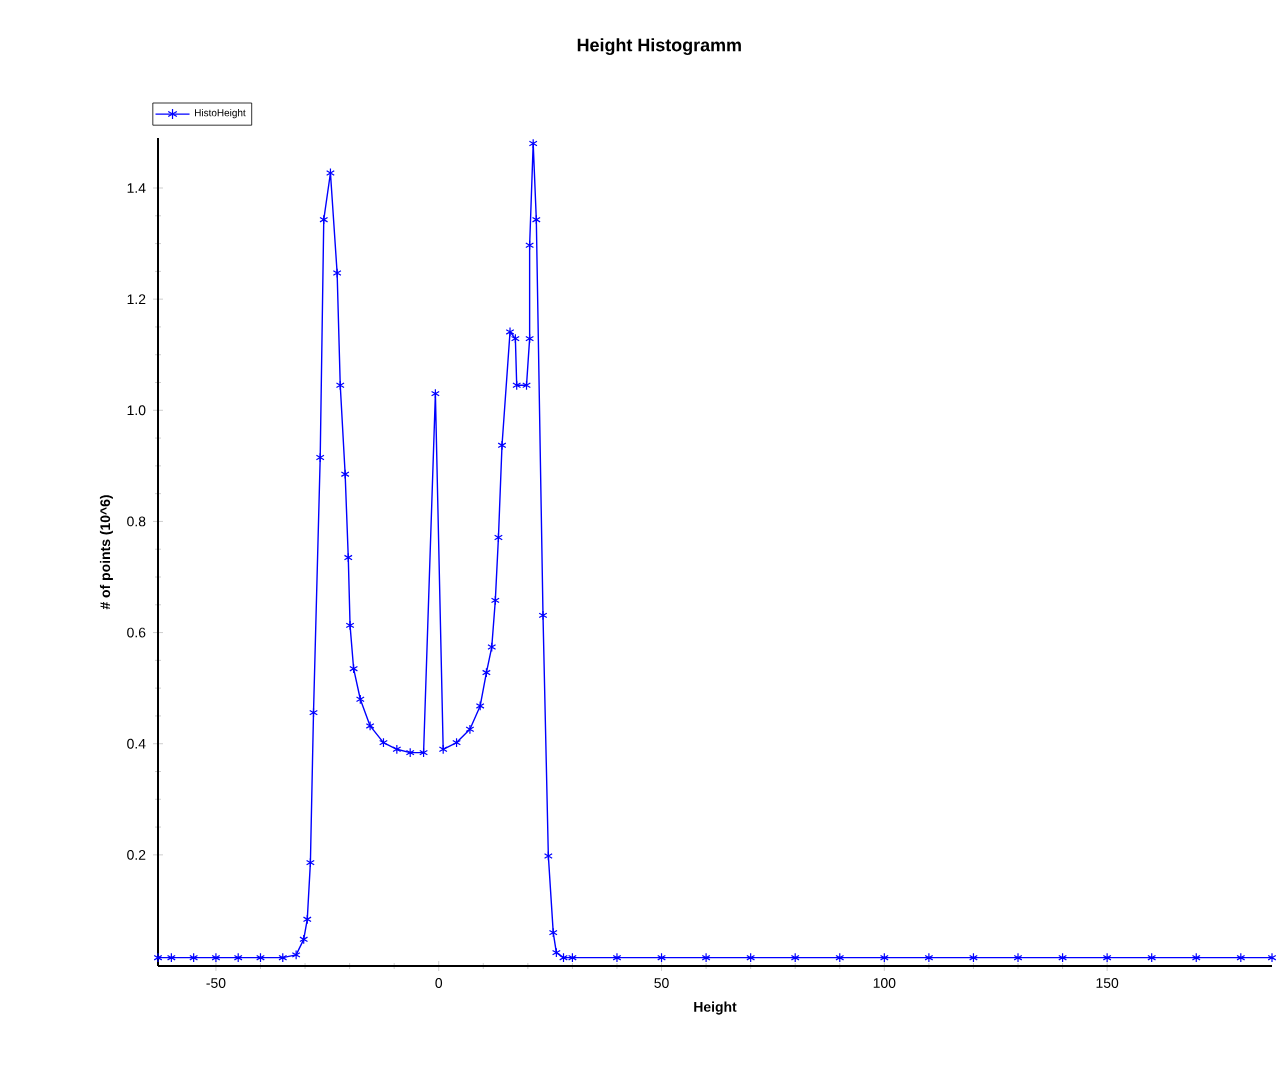 The height and width of the screenshot is (1080, 1278). I want to click on chart-title: Height Histogramm, so click(659, 47).